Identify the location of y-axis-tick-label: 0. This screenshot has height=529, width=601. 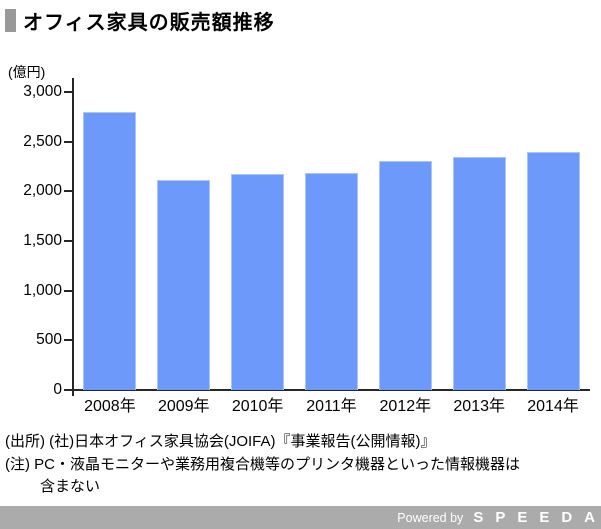
(57, 389).